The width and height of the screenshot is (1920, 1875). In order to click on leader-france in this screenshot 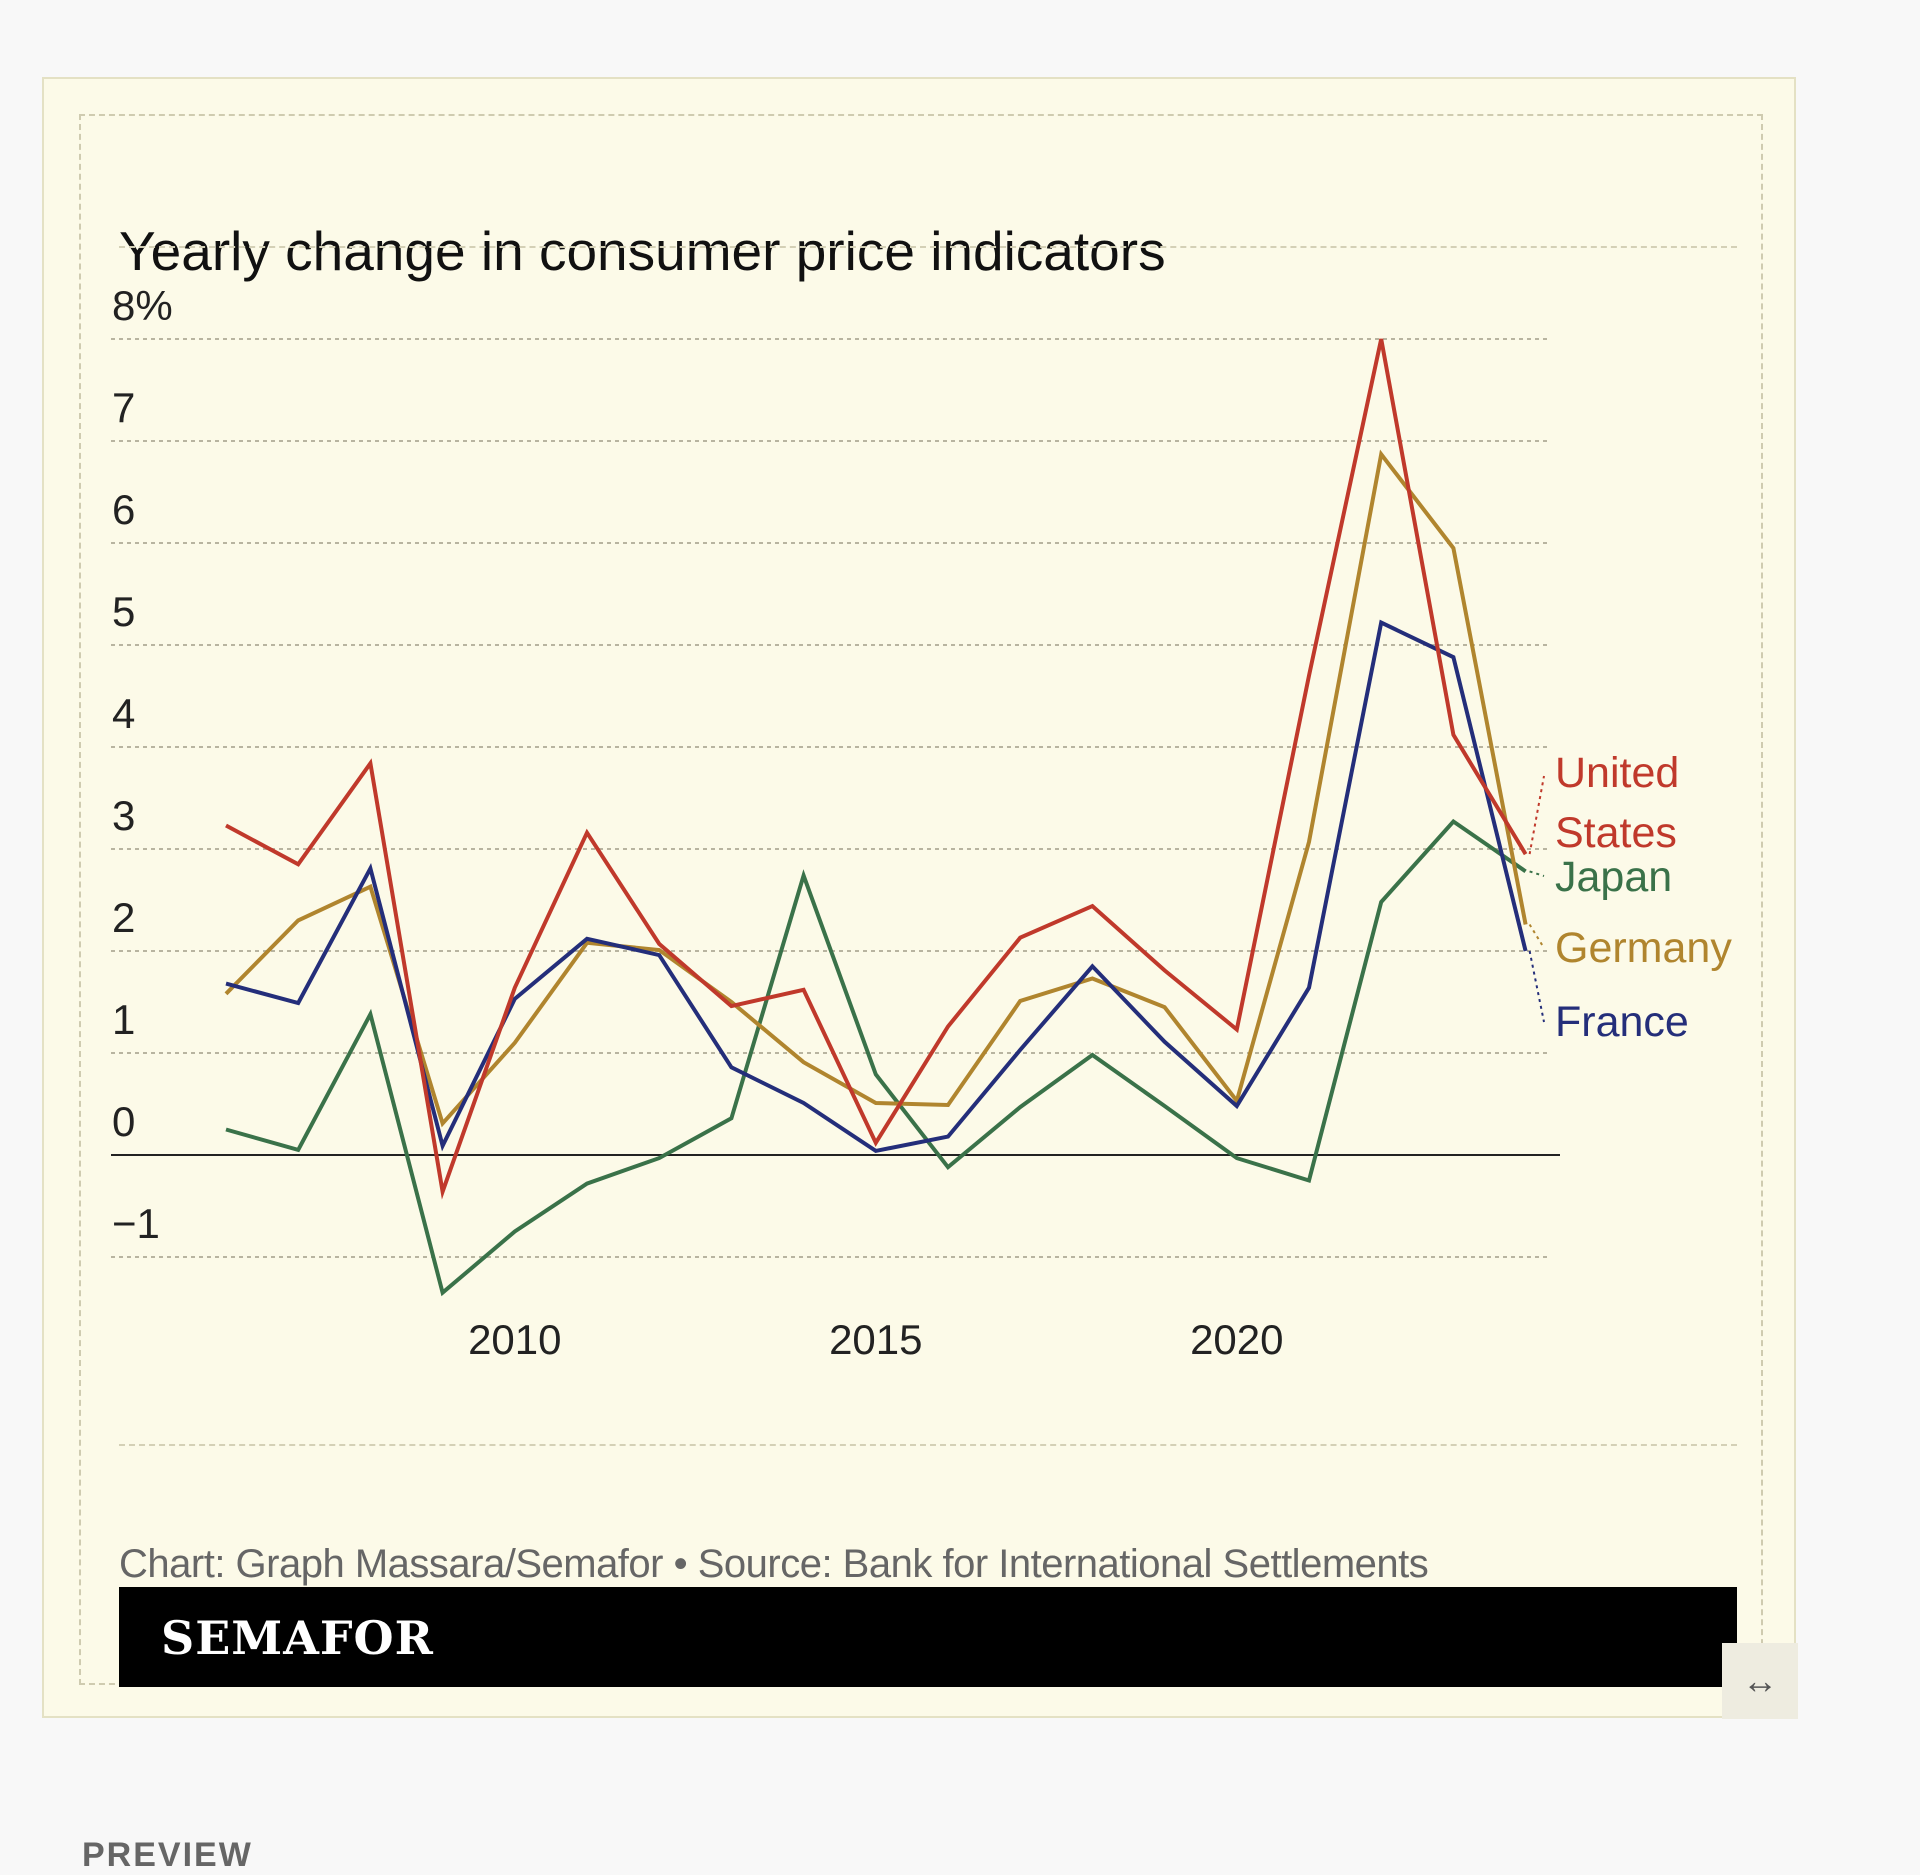, I will do `click(1536, 986)`.